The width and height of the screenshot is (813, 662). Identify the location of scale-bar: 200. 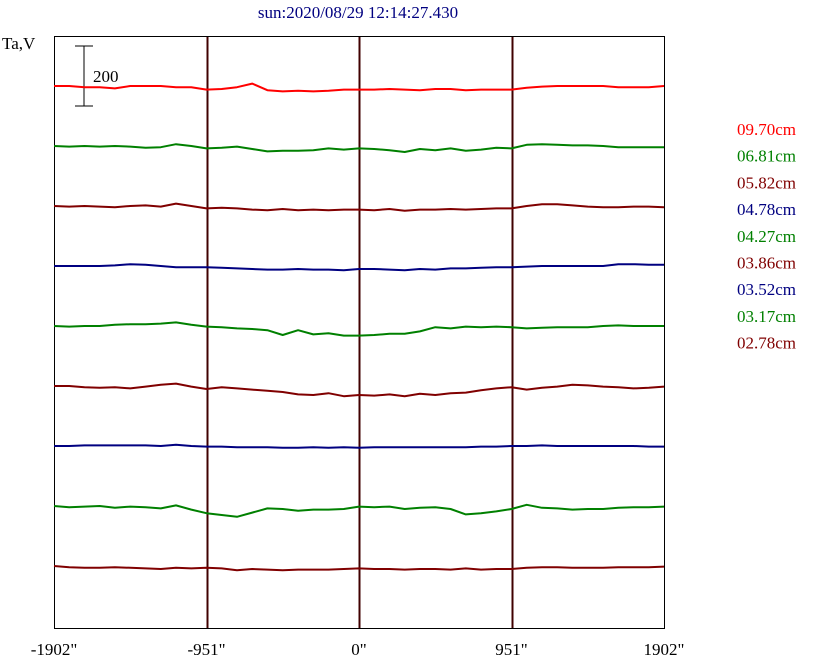
(97, 76).